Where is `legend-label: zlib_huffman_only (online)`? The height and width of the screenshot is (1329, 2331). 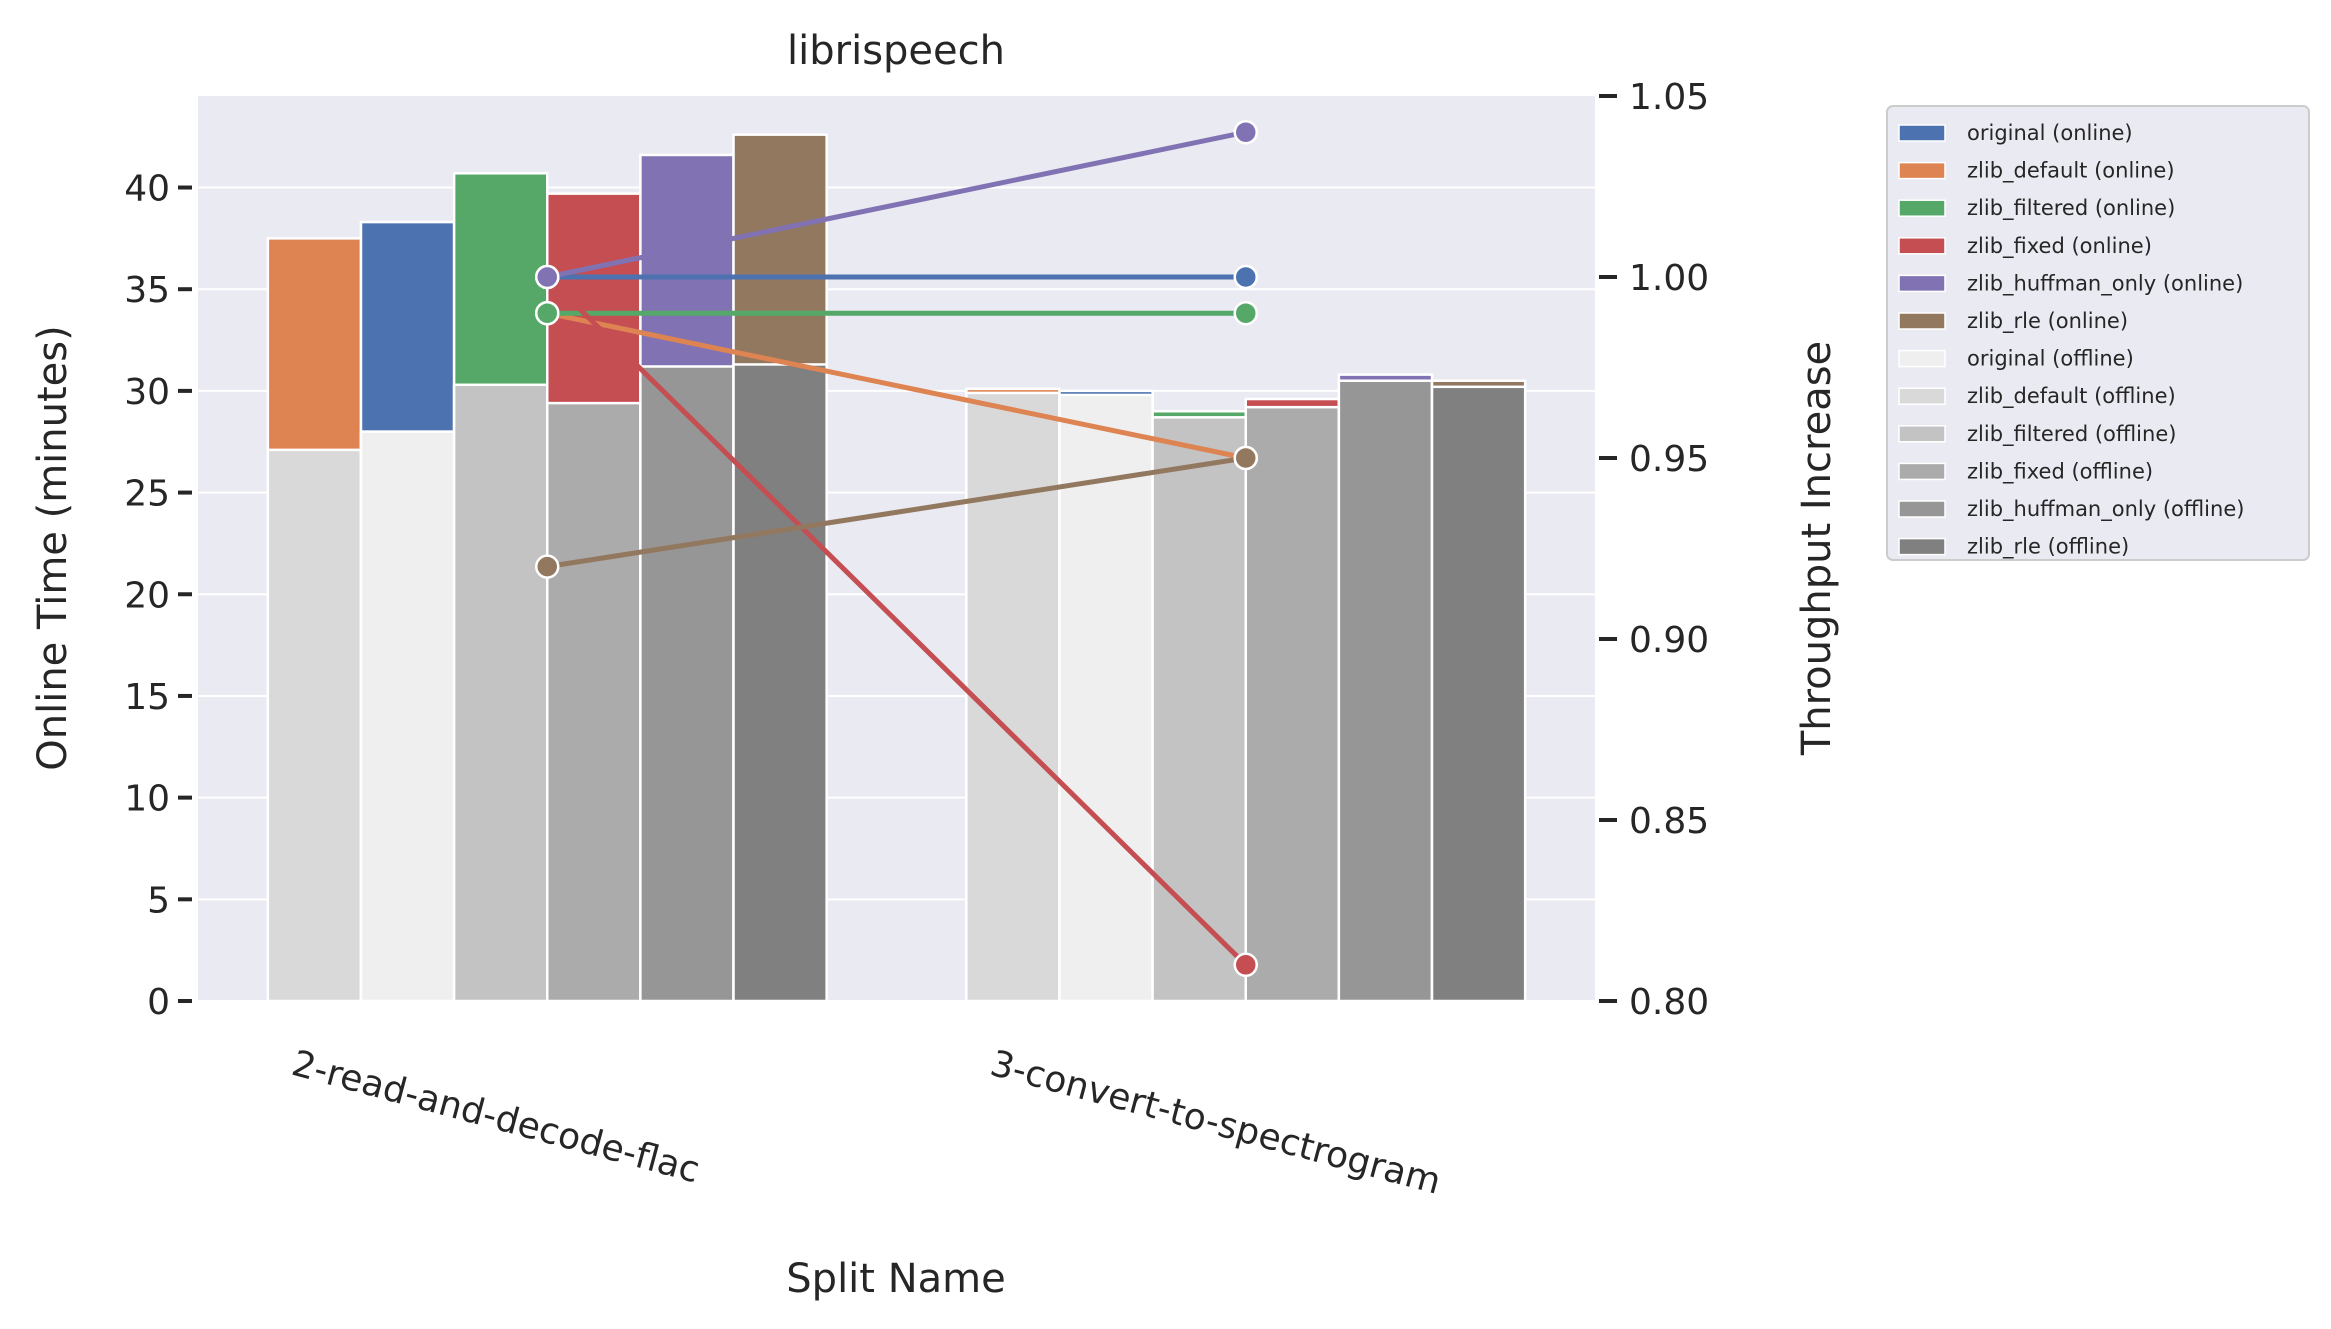
legend-label: zlib_huffman_only (online) is located at coordinates (2105, 283).